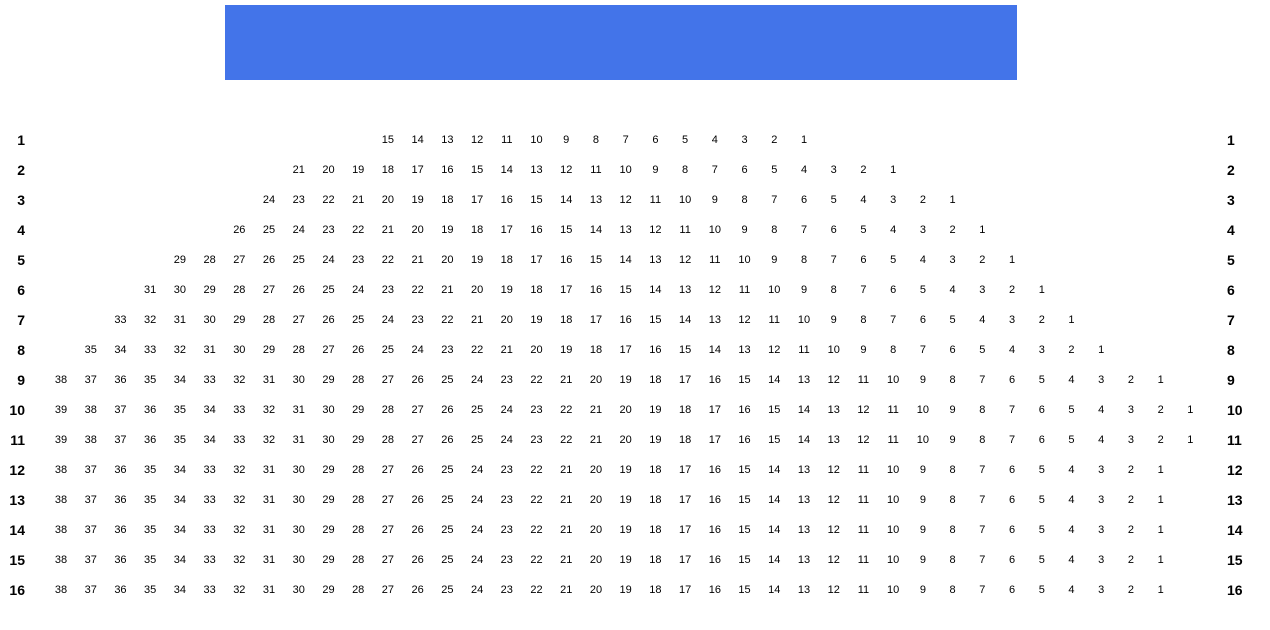 The height and width of the screenshot is (630, 1270). What do you see at coordinates (209, 440) in the screenshot?
I see `seat: 34` at bounding box center [209, 440].